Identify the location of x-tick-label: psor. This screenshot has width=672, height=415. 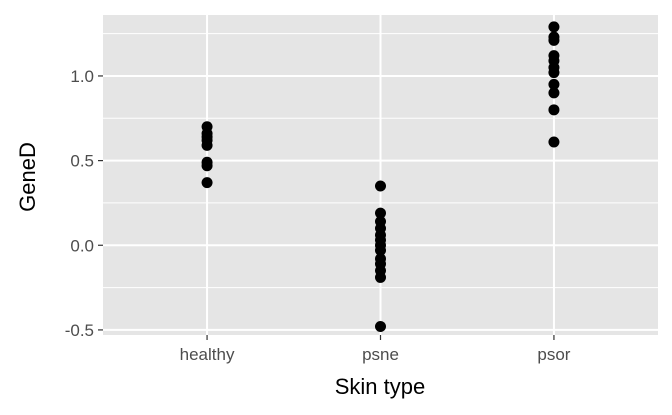
(553, 354).